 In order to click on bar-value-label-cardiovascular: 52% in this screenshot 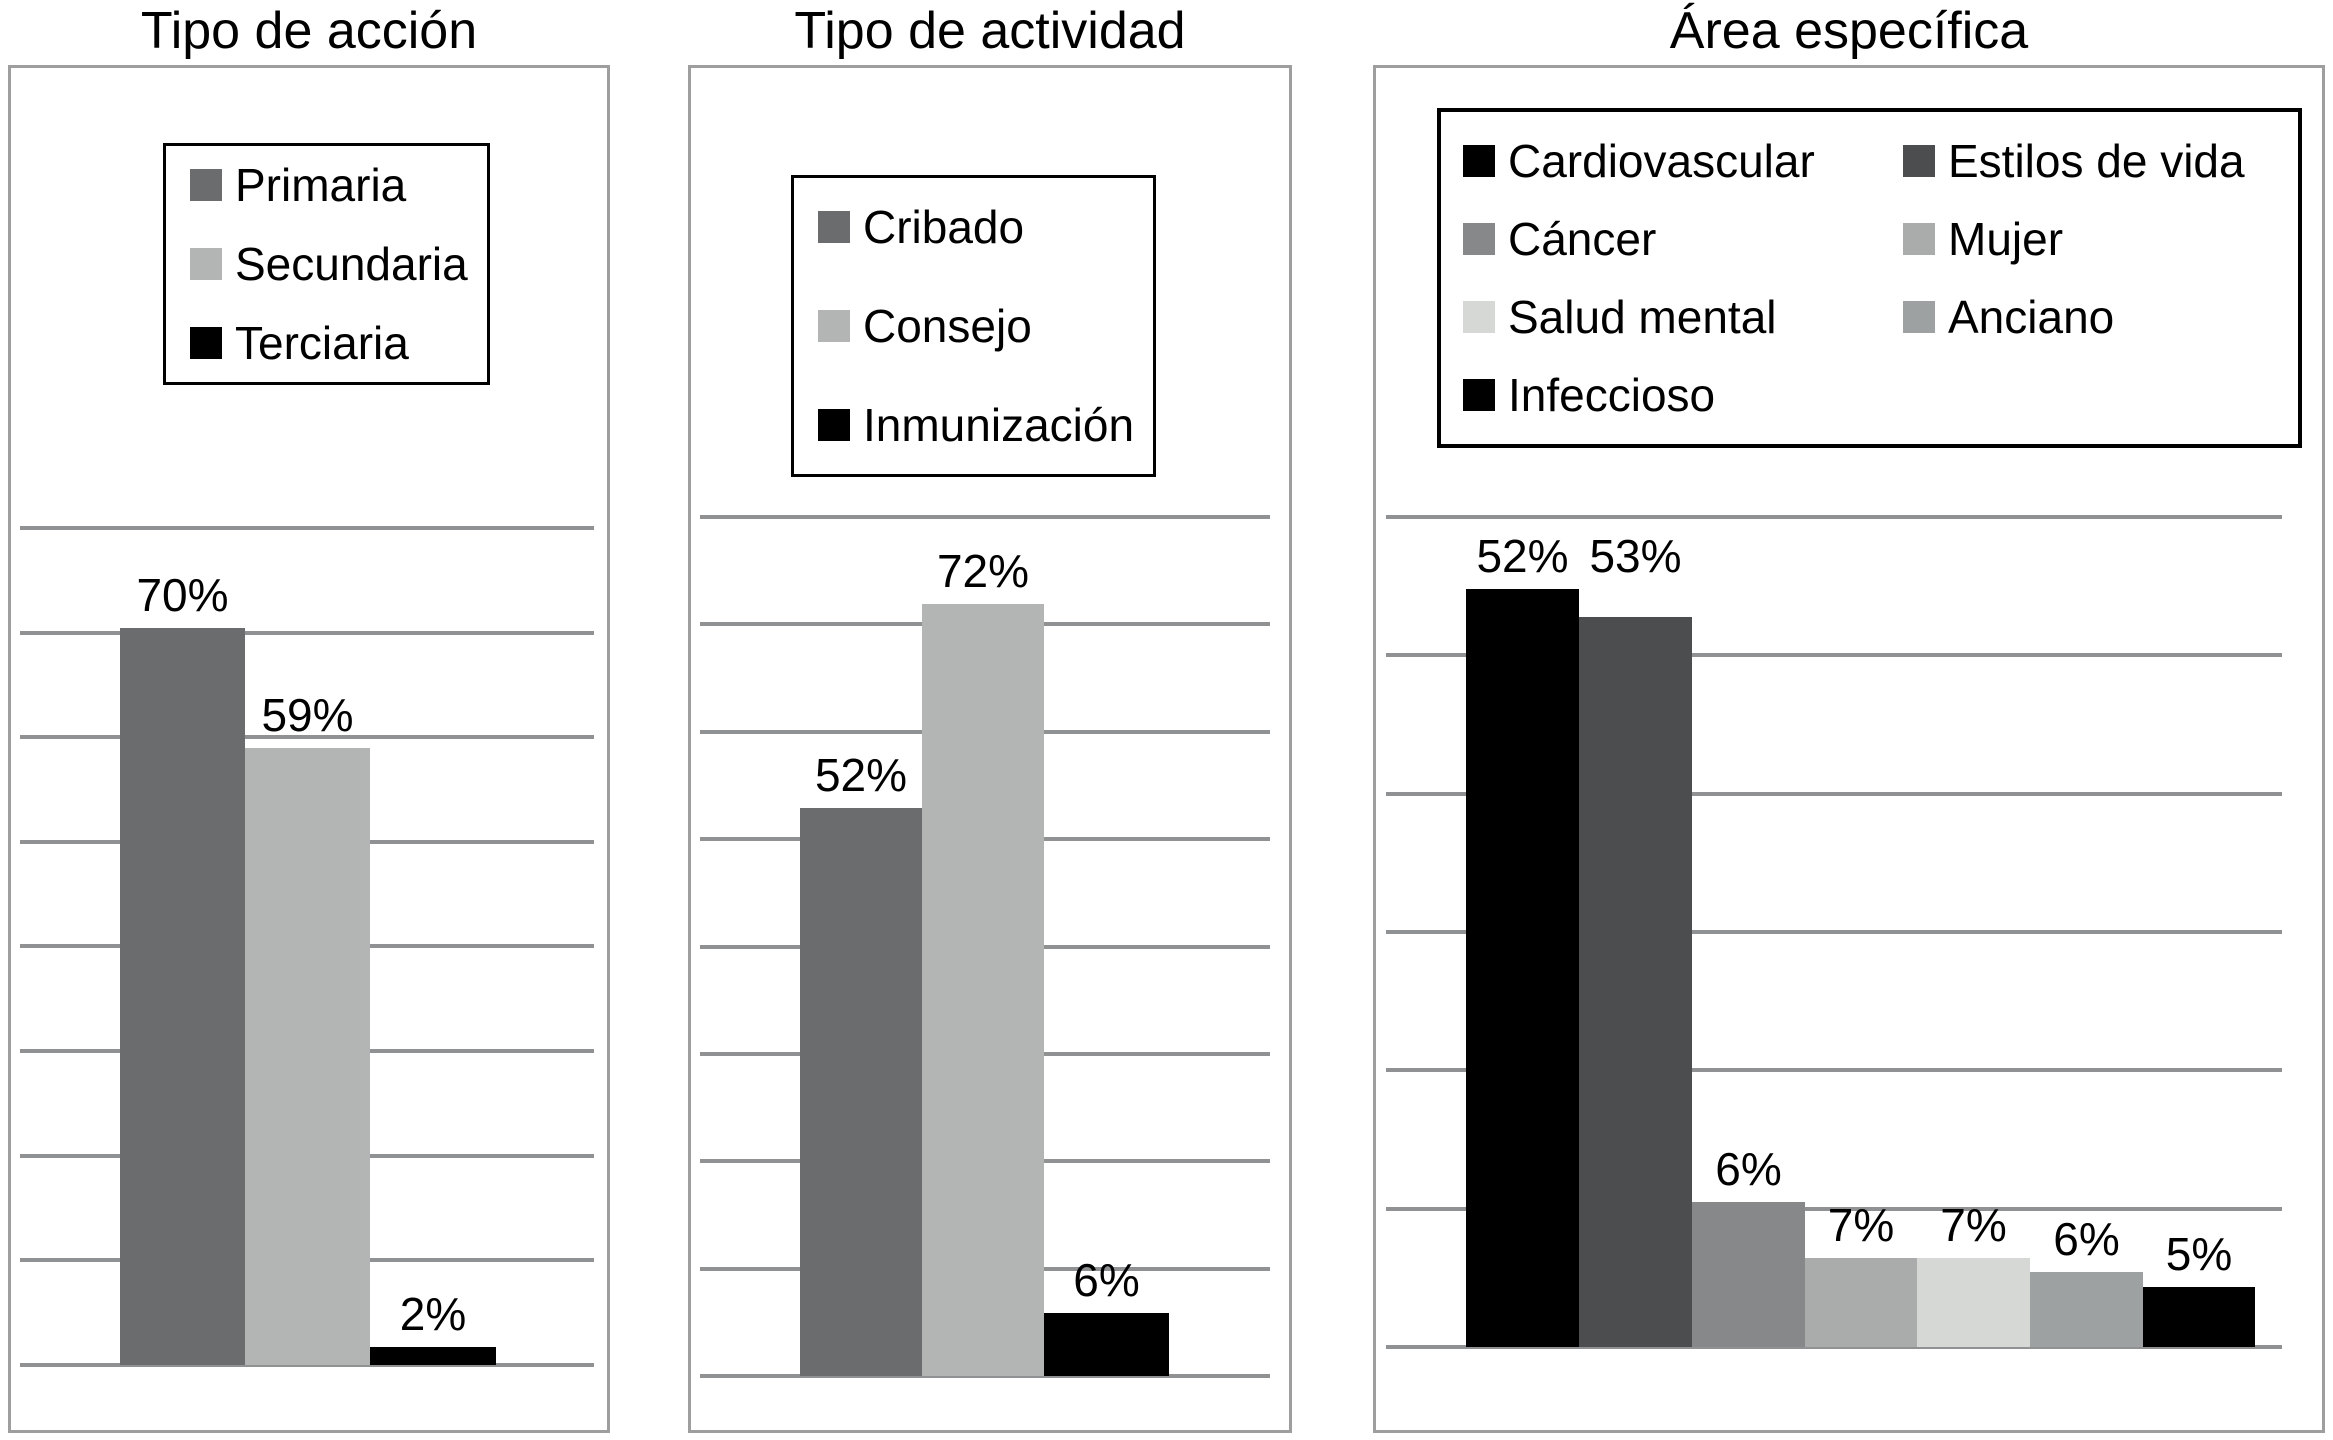, I will do `click(1522, 556)`.